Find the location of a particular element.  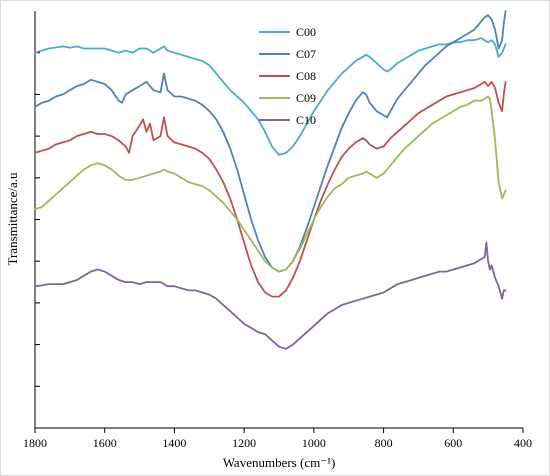

x-tick-label-4: 1000 is located at coordinates (314, 443).